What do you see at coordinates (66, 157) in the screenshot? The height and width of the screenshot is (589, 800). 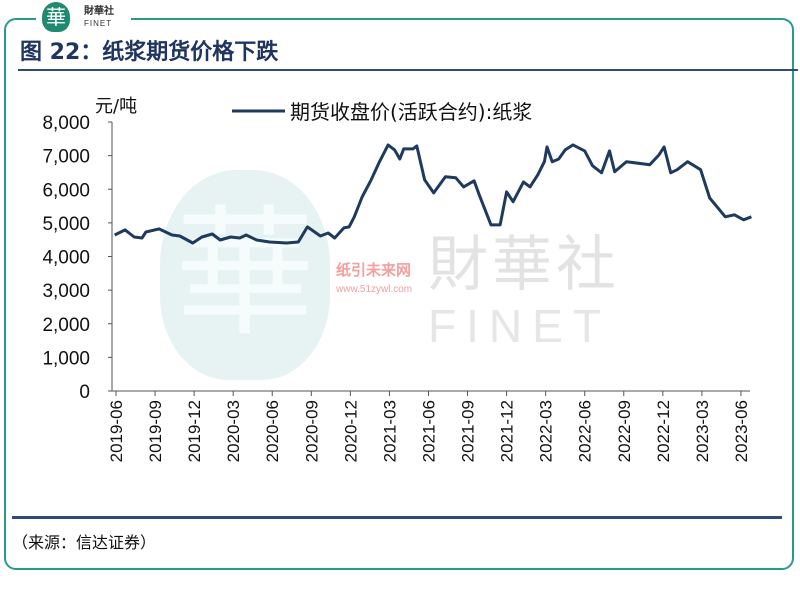 I see `y-tick-label: 7,000` at bounding box center [66, 157].